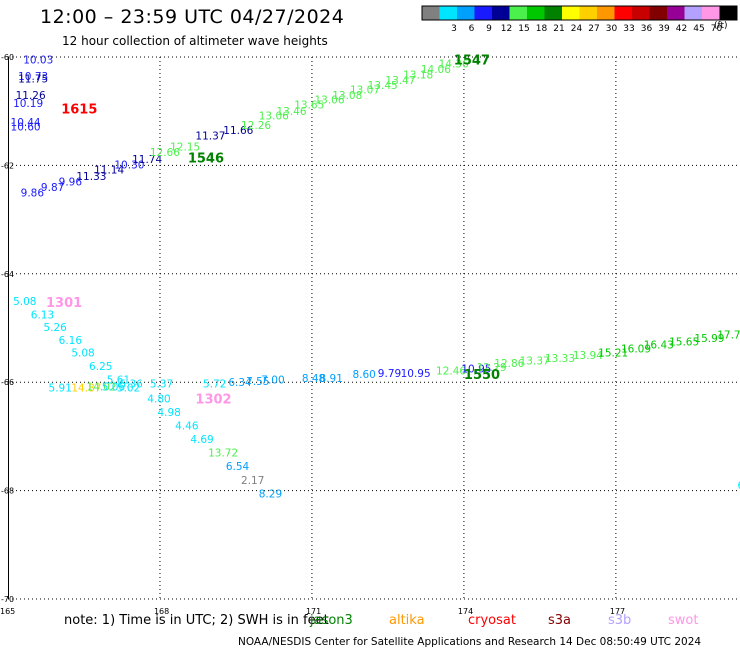 The image size is (740, 650). Describe the element at coordinates (698, 29) in the screenshot. I see `scale-tick-label: 45` at that location.